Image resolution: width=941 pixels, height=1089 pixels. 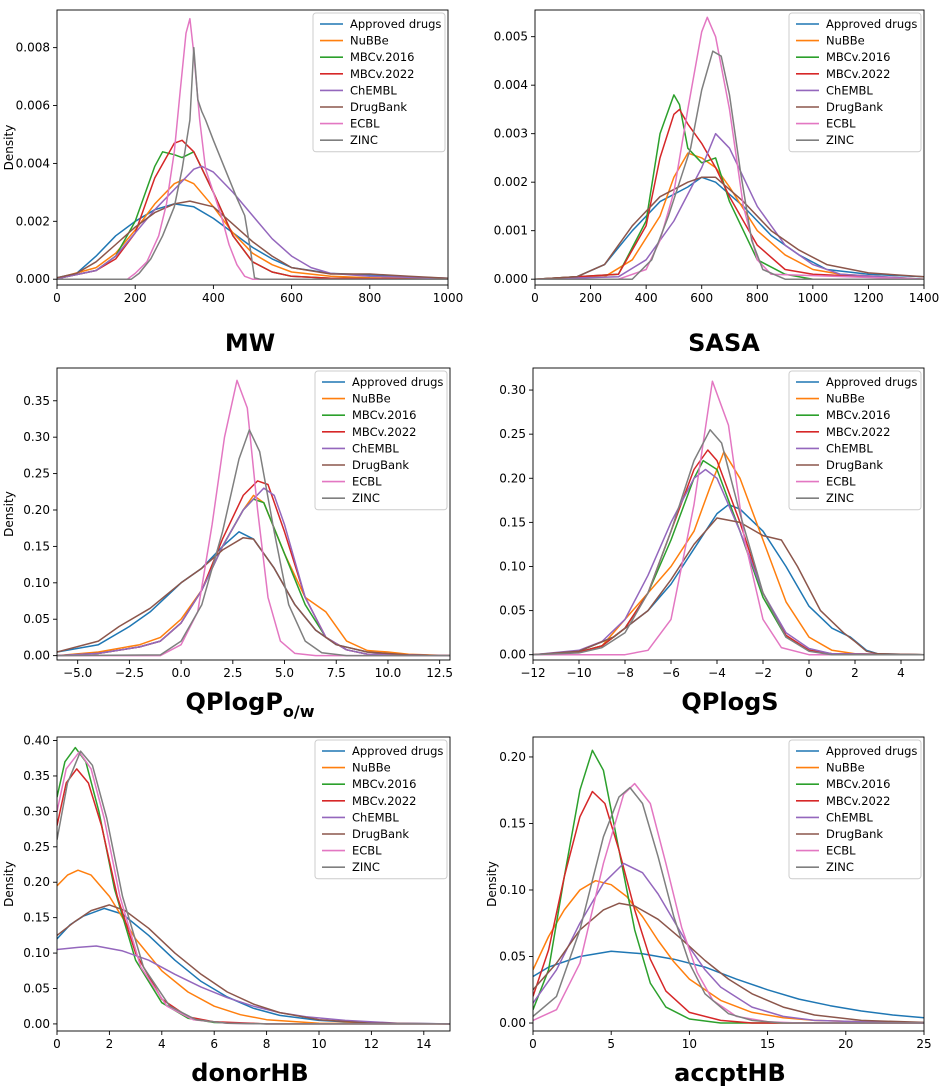 What do you see at coordinates (36, 776) in the screenshot?
I see `y-tick-label: 0.35` at bounding box center [36, 776].